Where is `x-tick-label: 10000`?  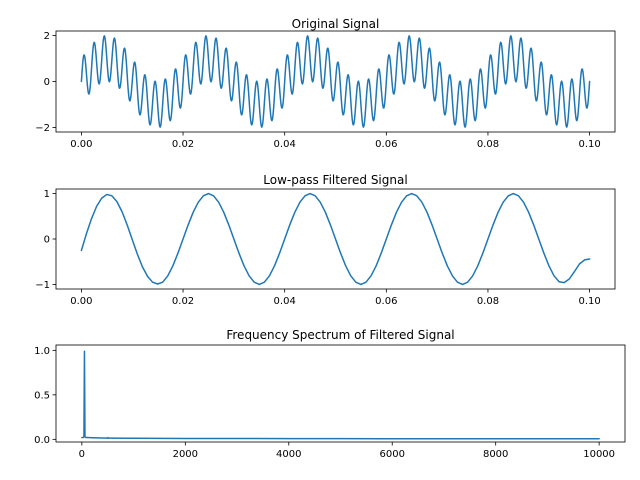 x-tick-label: 10000 is located at coordinates (599, 454).